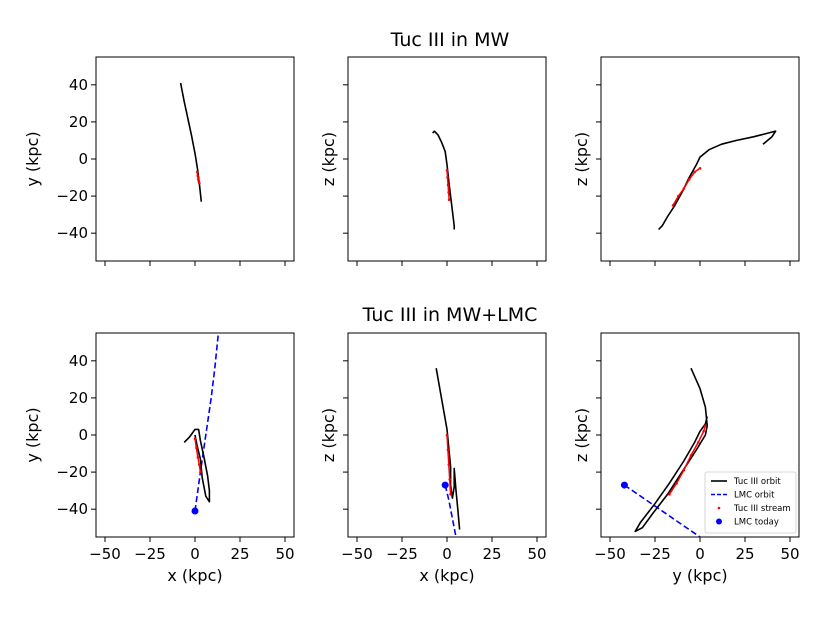 This screenshot has width=830, height=623. Describe the element at coordinates (699, 575) in the screenshot. I see `x-axis-label: y (kpc)` at that location.